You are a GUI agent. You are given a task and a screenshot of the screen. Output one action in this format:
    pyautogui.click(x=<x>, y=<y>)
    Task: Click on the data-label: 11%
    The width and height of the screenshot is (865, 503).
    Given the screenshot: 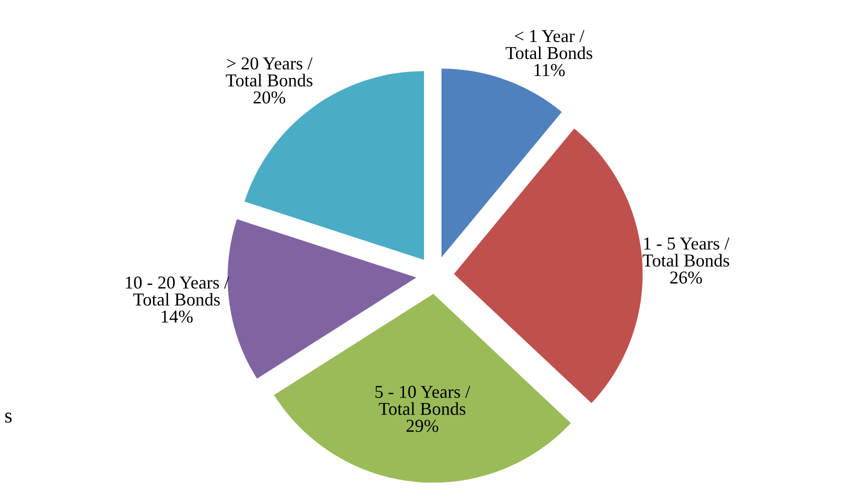 What is the action you would take?
    pyautogui.click(x=549, y=70)
    